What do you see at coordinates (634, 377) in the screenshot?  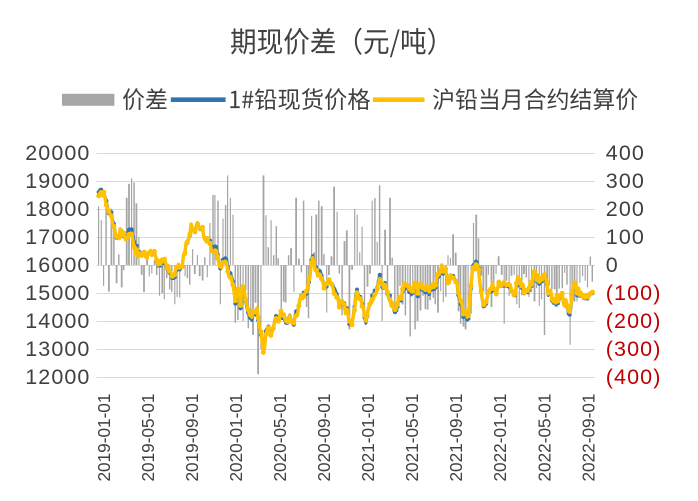 I see `svg-text: (400)` at bounding box center [634, 377].